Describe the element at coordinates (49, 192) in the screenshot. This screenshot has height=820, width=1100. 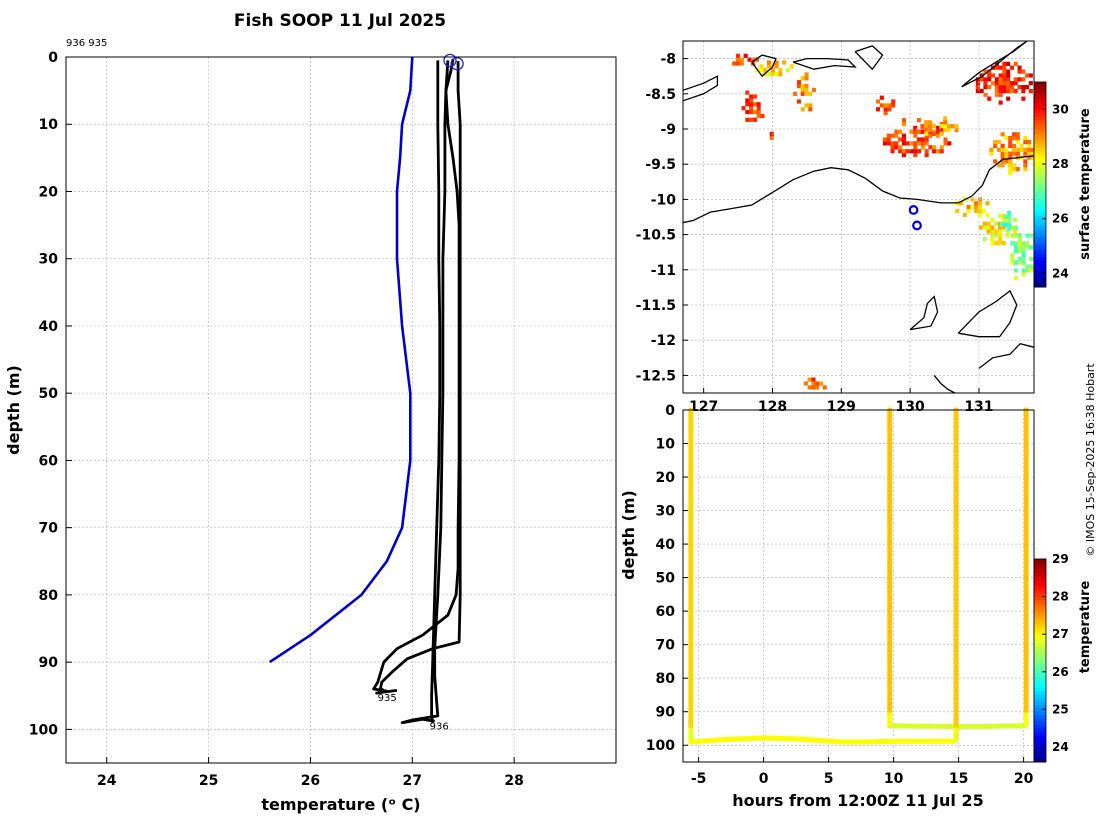
I see `profile-y-tick-label-2: 20` at that location.